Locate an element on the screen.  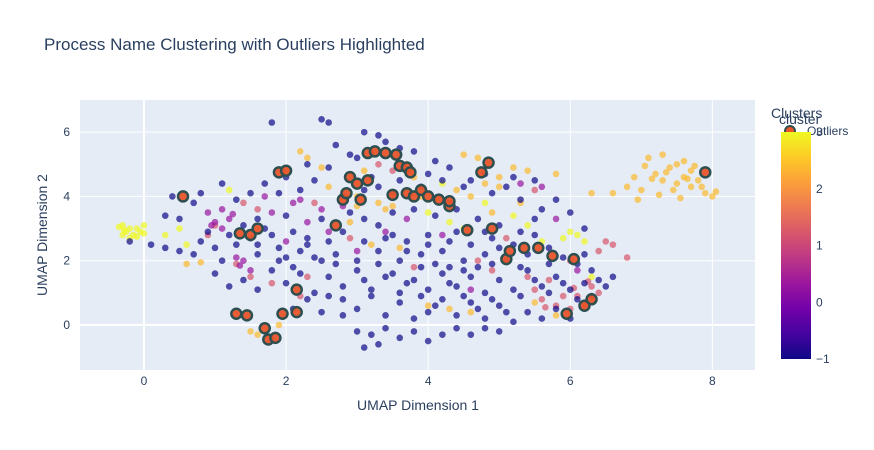
x-tick-labels: 0 2 4 6 8 is located at coordinates (428, 381).